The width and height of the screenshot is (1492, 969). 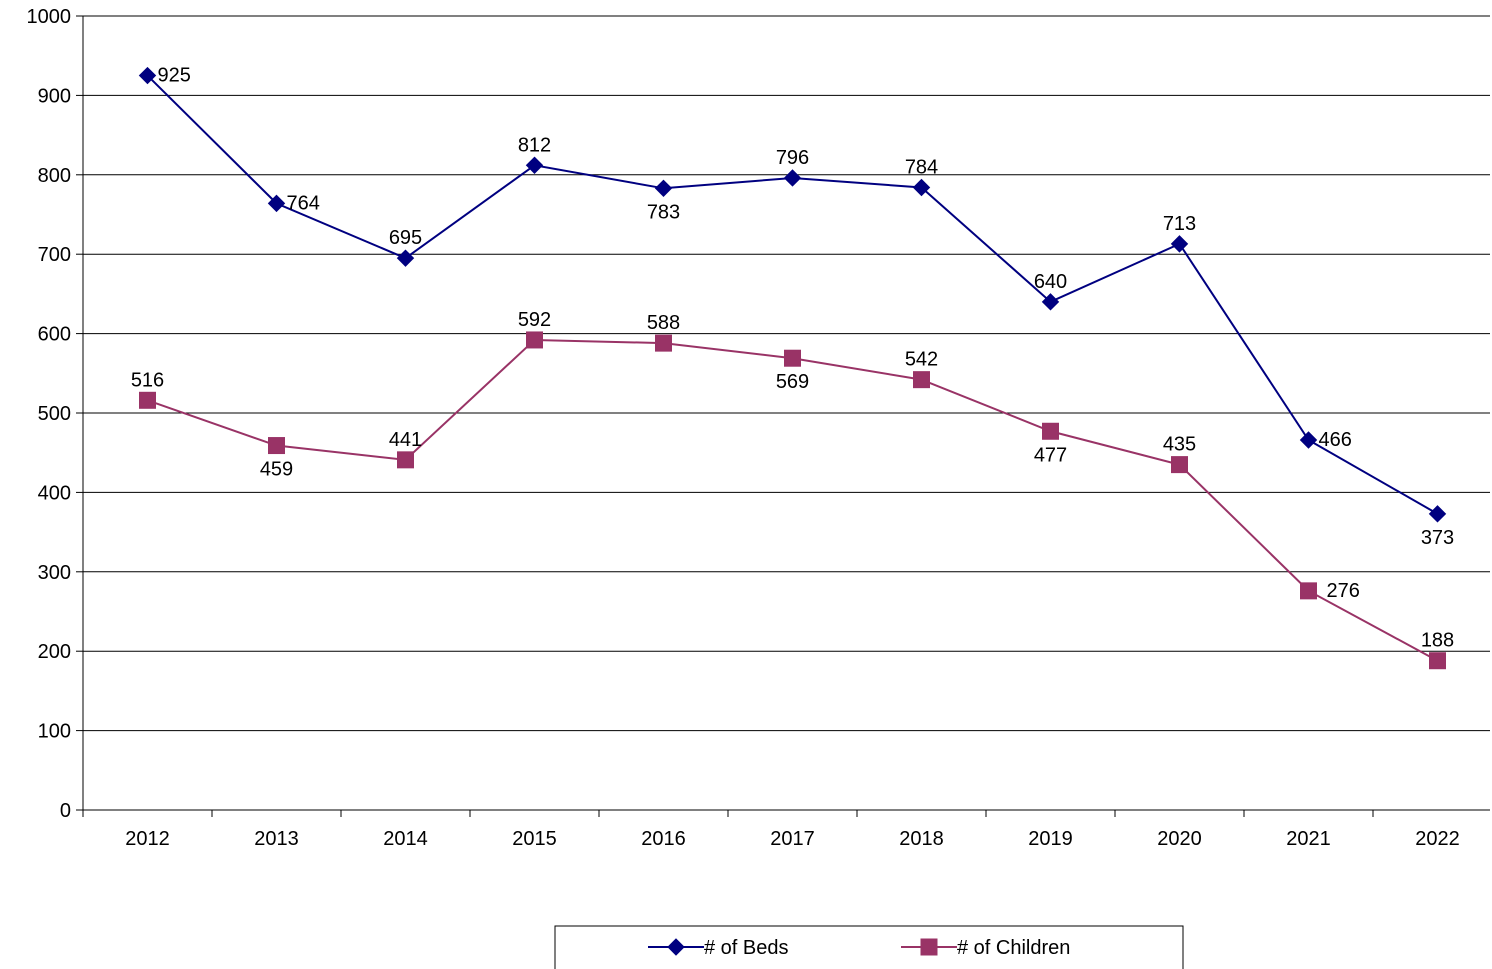 I want to click on legend-entry: # of Beds, so click(x=718, y=948).